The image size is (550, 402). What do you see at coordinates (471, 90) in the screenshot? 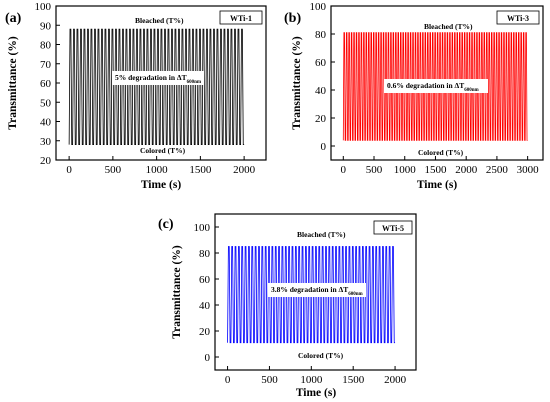
I see `panel-b-annotation-subscript: 600nm` at bounding box center [471, 90].